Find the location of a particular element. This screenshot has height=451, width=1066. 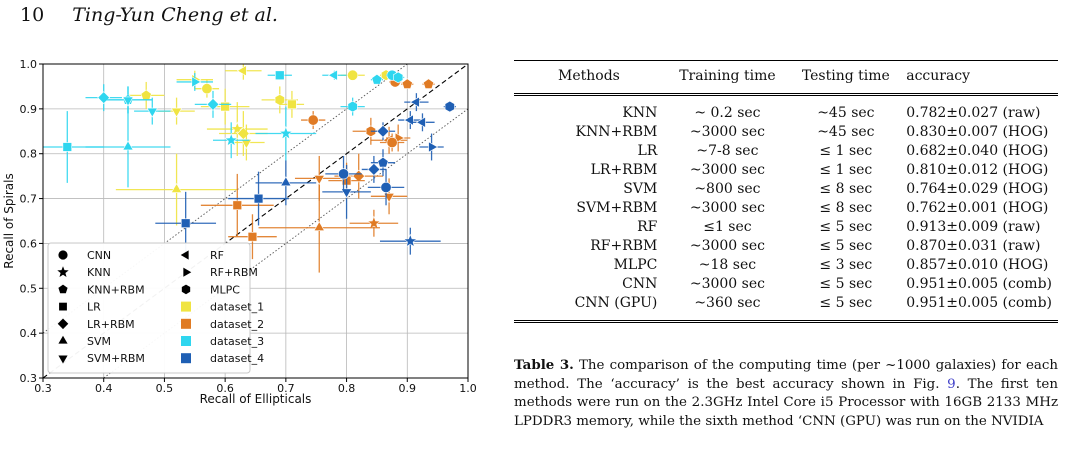

table-row: SVM+RBM ~3000 sec ≤ 8 sec 0.762±0.001 (HOG) is located at coordinates (786, 208).